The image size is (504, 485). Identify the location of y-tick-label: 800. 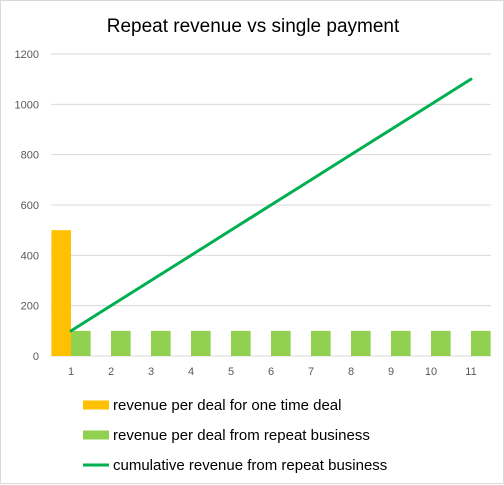
(30, 156).